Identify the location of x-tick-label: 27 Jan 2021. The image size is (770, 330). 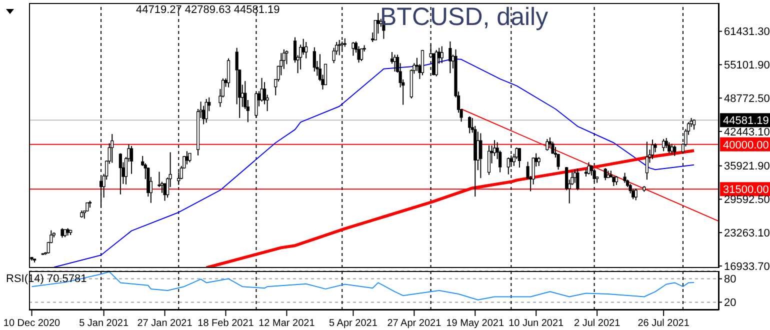
(165, 323).